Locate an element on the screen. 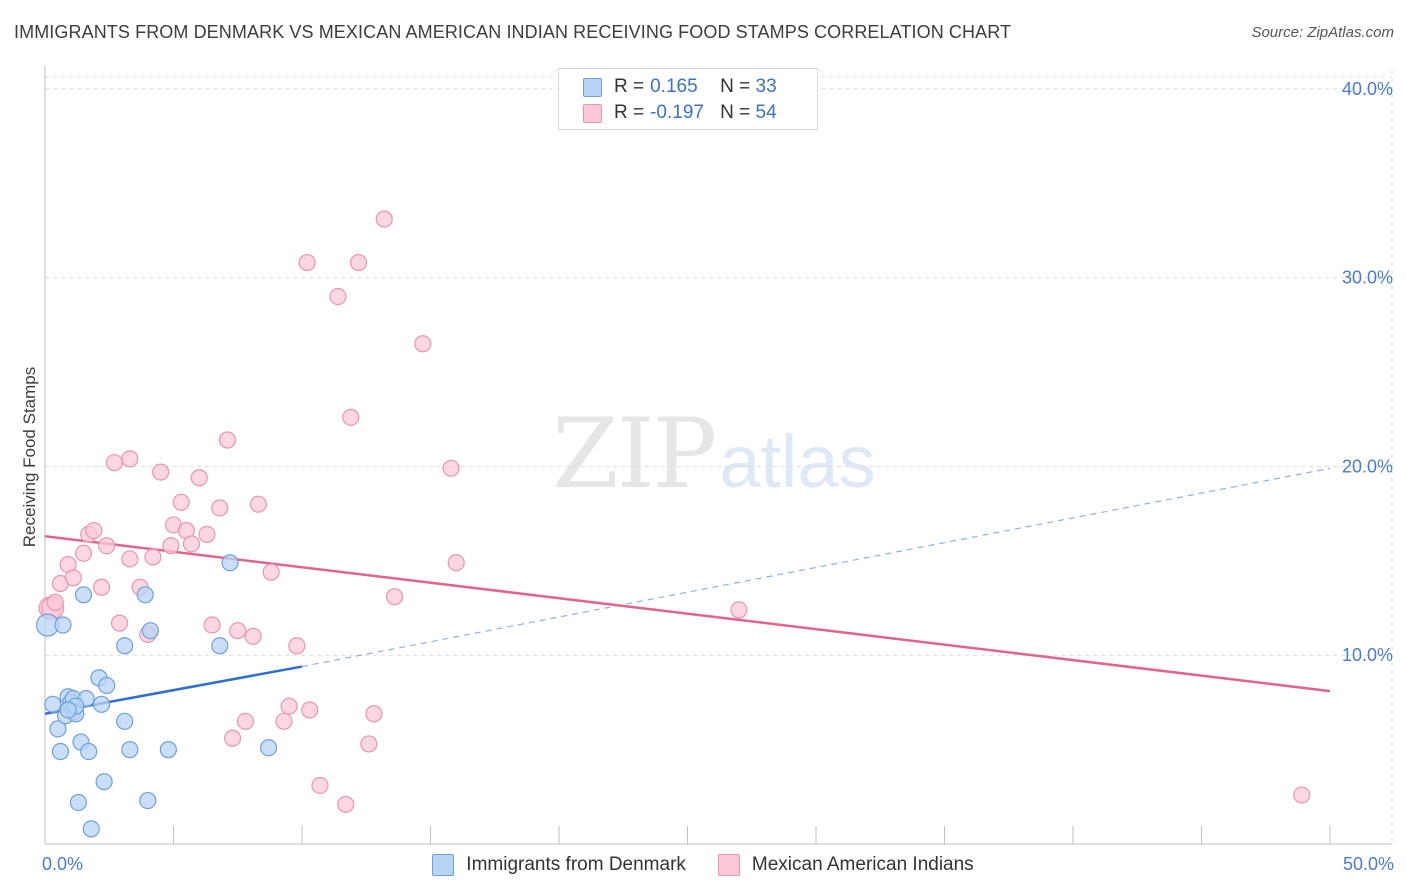  legend-n-value: 33 is located at coordinates (766, 86).